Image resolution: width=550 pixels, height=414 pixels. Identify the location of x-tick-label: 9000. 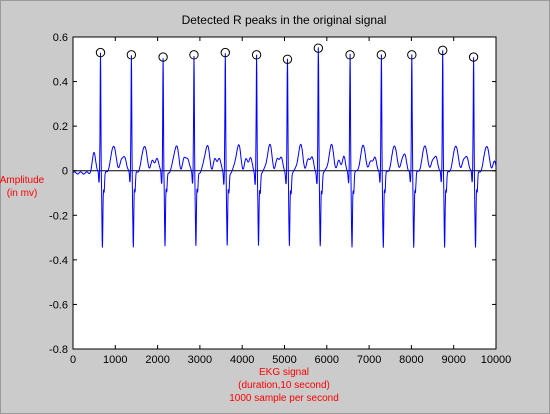
(453, 360).